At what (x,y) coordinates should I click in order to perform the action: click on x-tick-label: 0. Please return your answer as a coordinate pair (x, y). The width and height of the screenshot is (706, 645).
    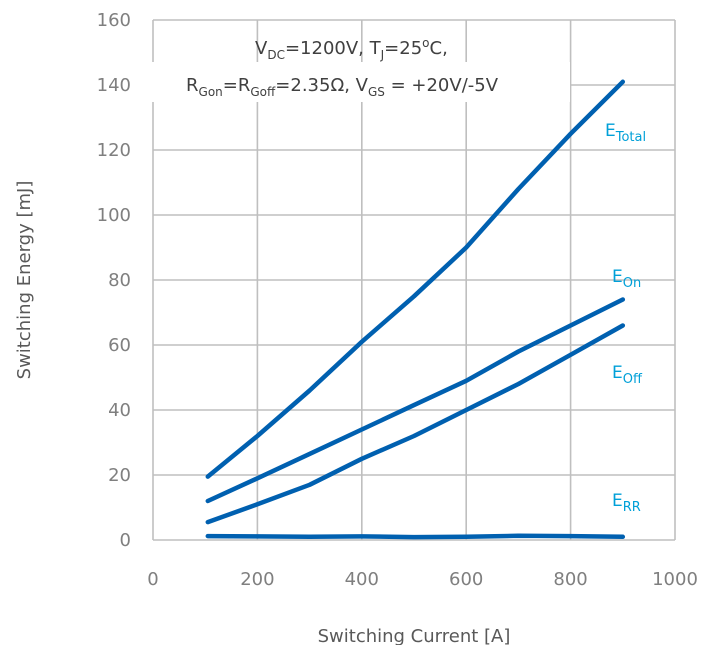
    Looking at the image, I should click on (152, 579).